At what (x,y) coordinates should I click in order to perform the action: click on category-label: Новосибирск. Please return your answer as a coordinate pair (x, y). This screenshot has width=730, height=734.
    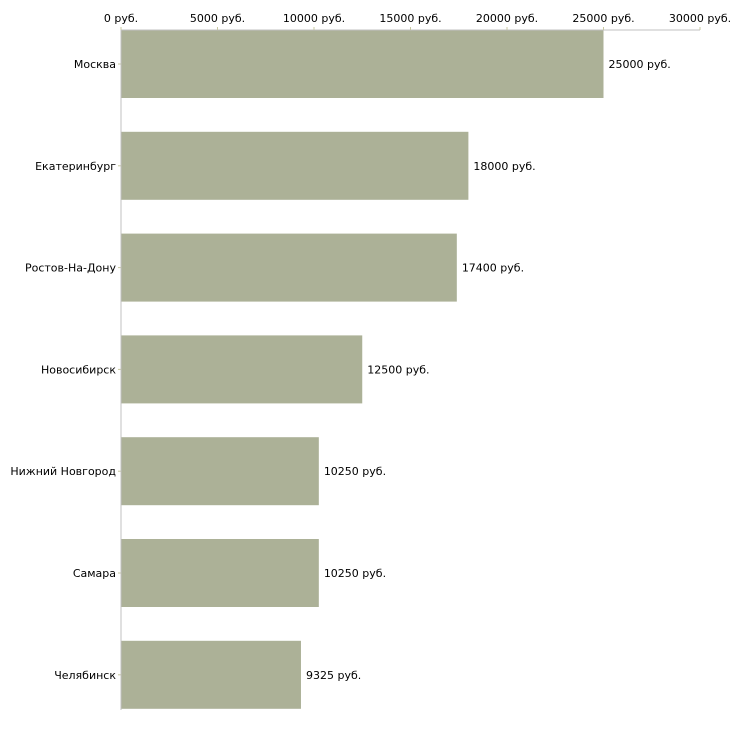
    Looking at the image, I should click on (78, 369).